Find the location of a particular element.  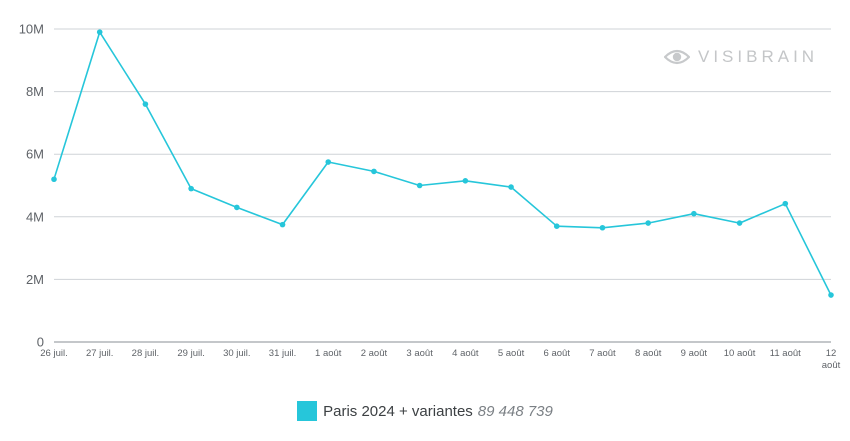

x-tick-label: 1 août is located at coordinates (328, 353).